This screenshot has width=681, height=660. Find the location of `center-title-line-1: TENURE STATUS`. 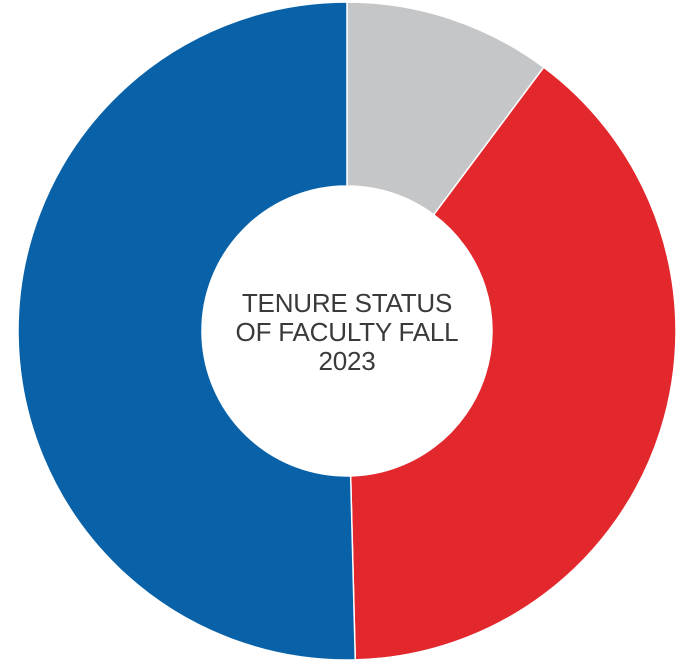

center-title-line-1: TENURE STATUS is located at coordinates (347, 303).